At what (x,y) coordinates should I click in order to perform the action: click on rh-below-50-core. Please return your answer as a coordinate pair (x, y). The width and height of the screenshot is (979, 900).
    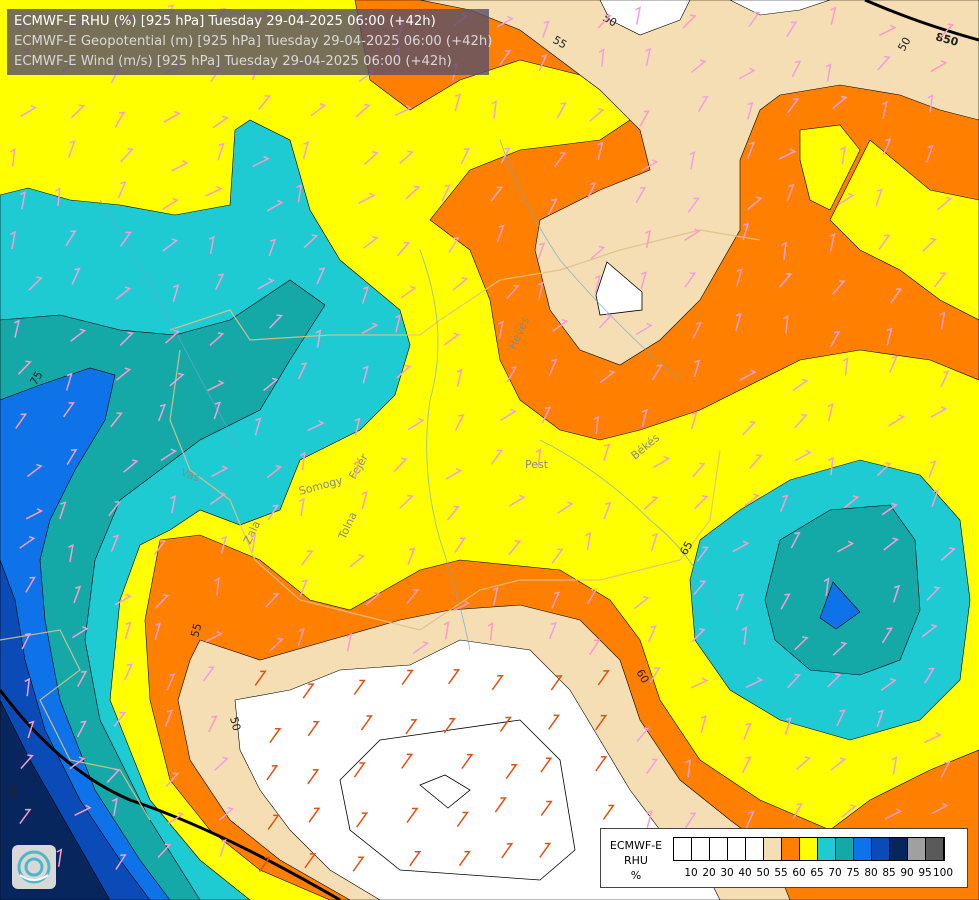
    Looking at the image, I should click on (619, 288).